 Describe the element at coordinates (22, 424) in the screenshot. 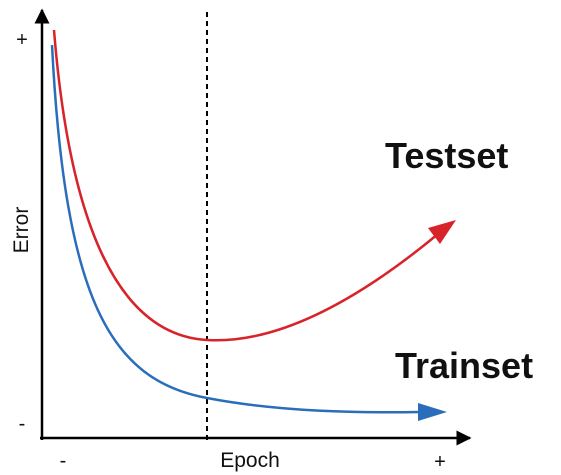

I see `y-bottom-label: -` at that location.